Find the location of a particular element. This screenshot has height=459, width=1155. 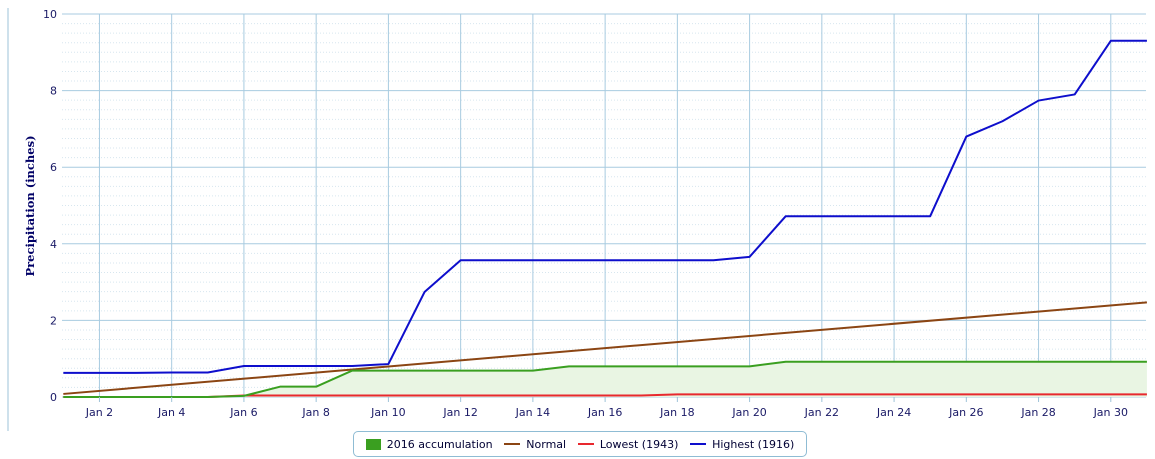

2016-accumulation-line is located at coordinates (605, 379).